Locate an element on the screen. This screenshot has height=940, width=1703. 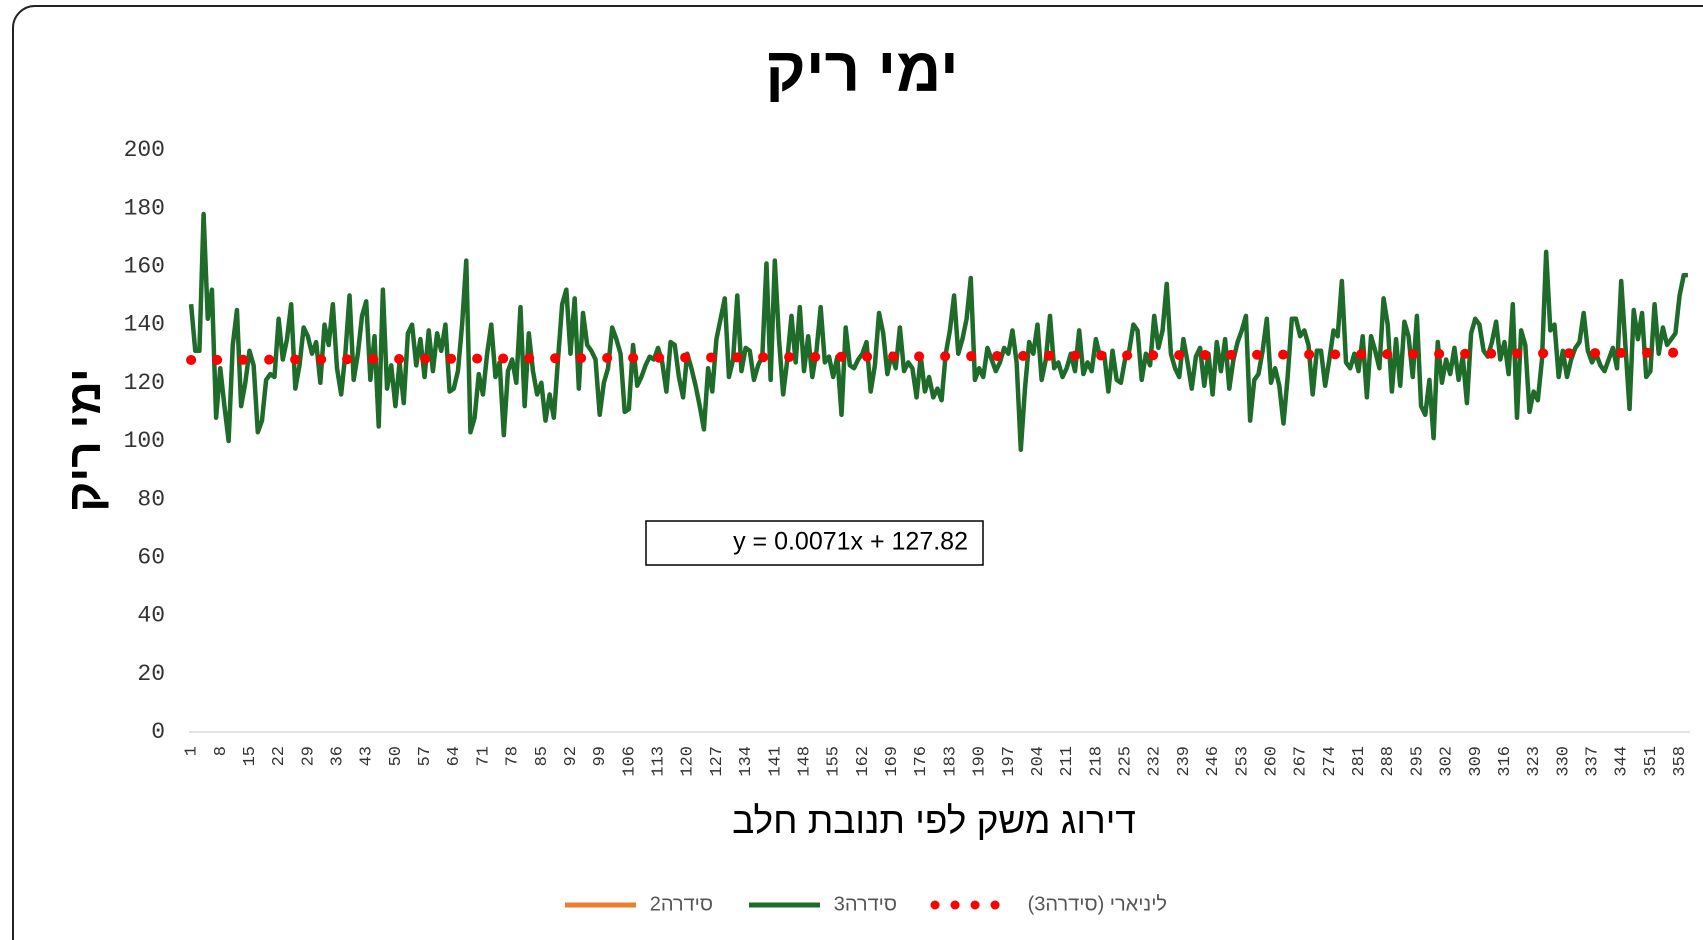
x-tick-label: 120 is located at coordinates (688, 761).